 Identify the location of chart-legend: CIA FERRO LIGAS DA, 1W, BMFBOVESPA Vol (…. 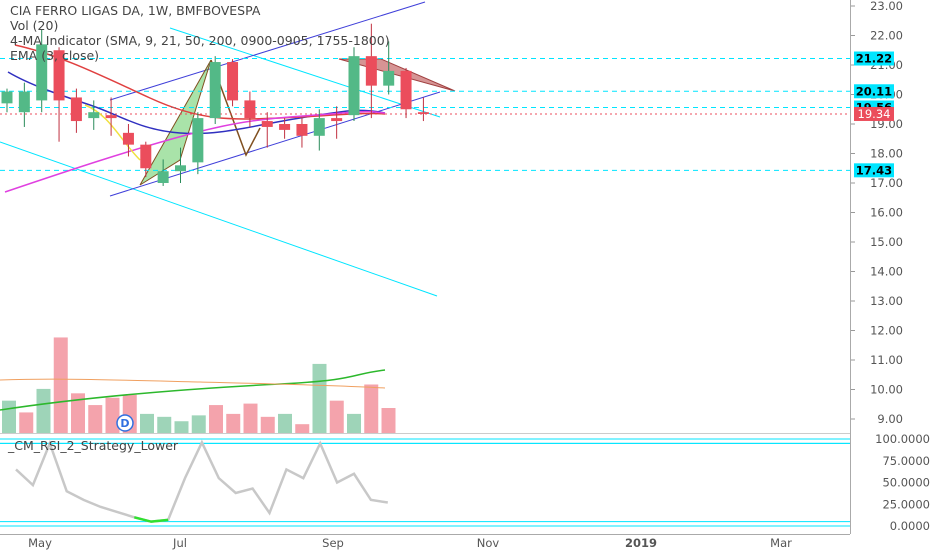
(200, 33).